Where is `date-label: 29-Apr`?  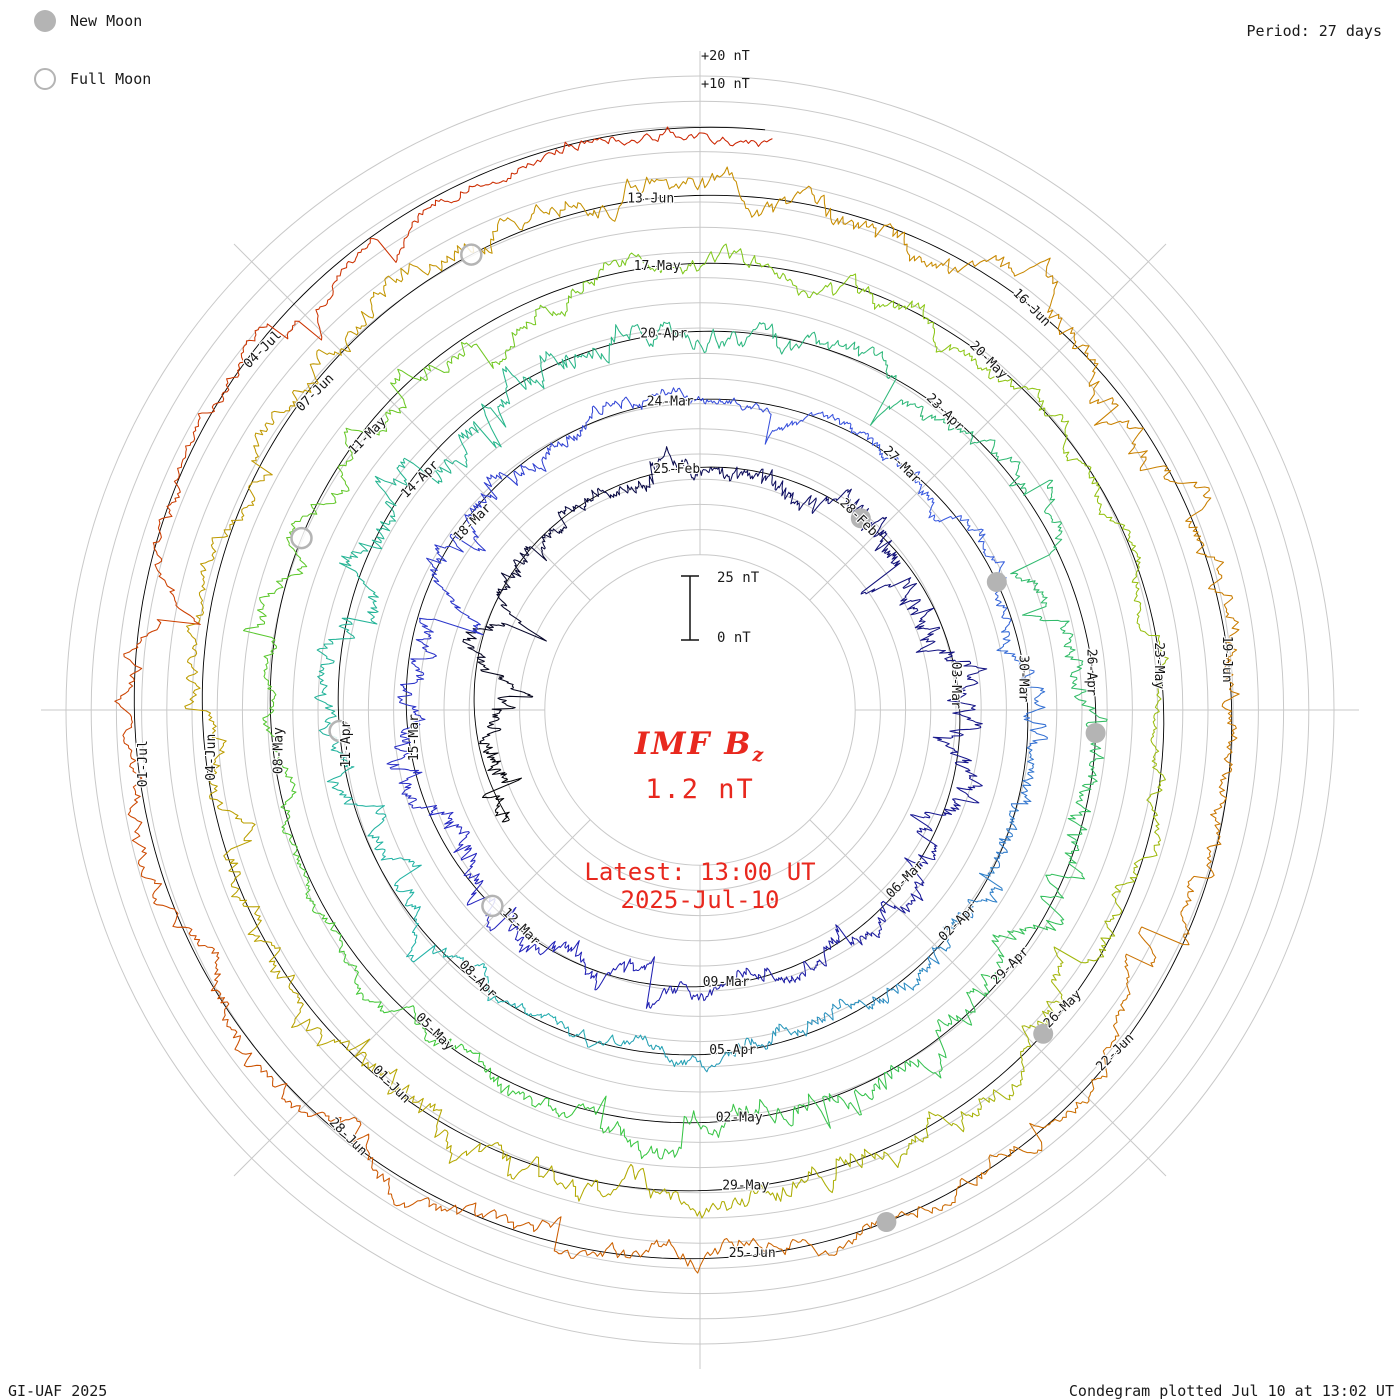
date-label: 29-Apr is located at coordinates (1011, 966).